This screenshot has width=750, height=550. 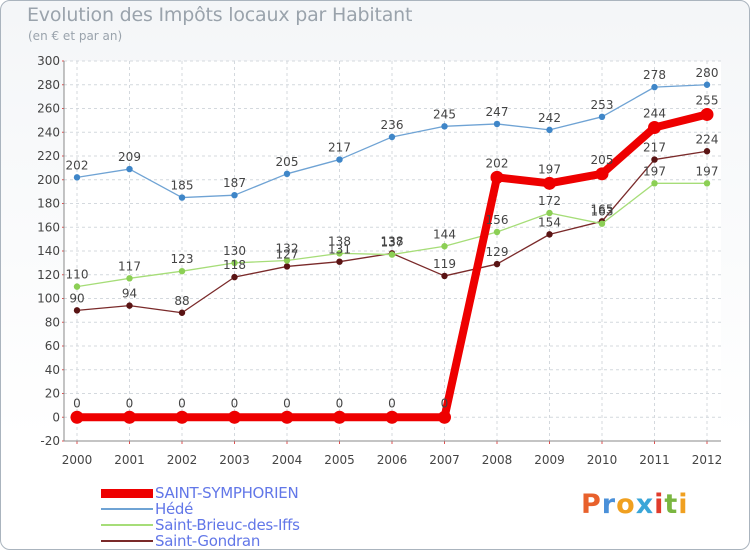 I want to click on logo-letter: P, so click(x=591, y=504).